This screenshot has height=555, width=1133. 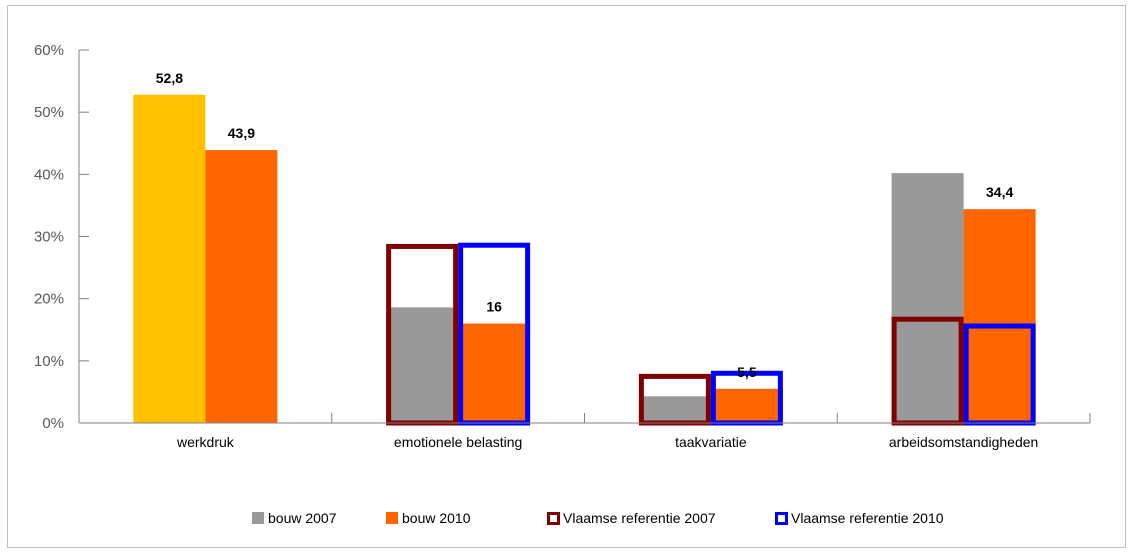 What do you see at coordinates (241, 133) in the screenshot?
I see `data-label: 43,9` at bounding box center [241, 133].